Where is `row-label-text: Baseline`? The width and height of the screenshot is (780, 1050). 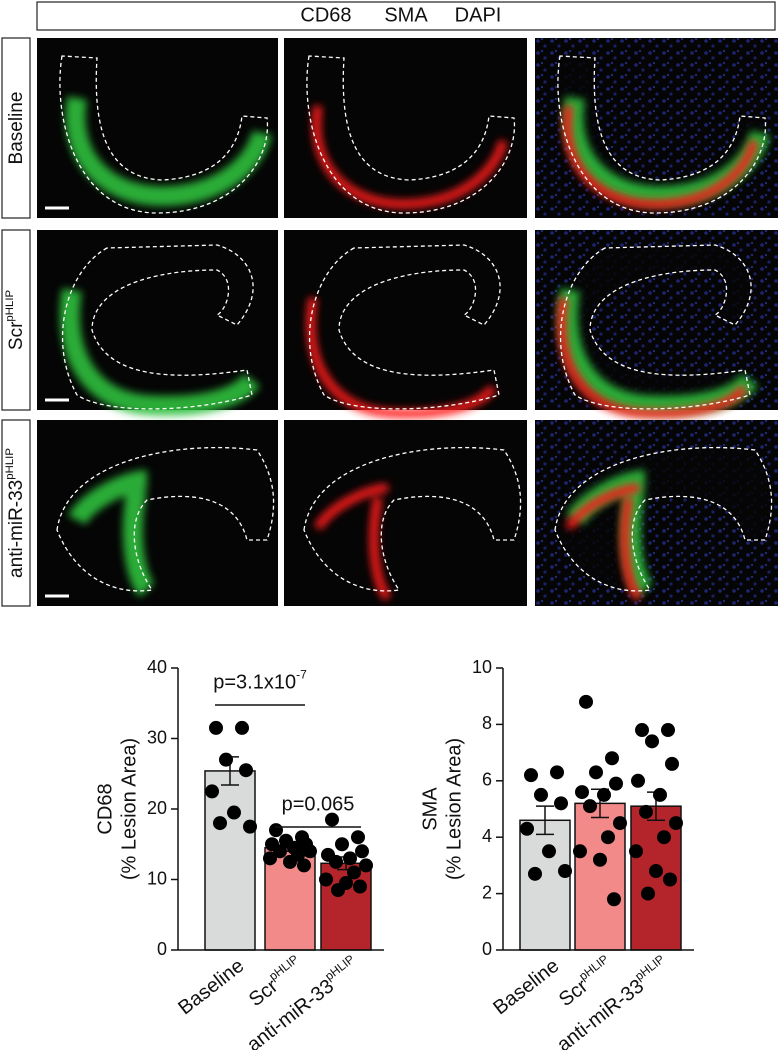 row-label-text: Baseline is located at coordinates (16, 128).